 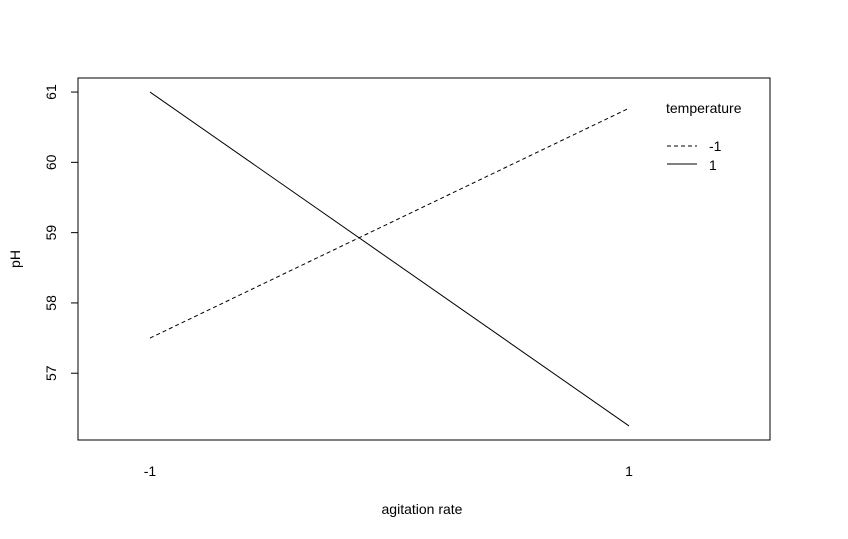 What do you see at coordinates (51, 92) in the screenshot?
I see `y-tick-label: 61` at bounding box center [51, 92].